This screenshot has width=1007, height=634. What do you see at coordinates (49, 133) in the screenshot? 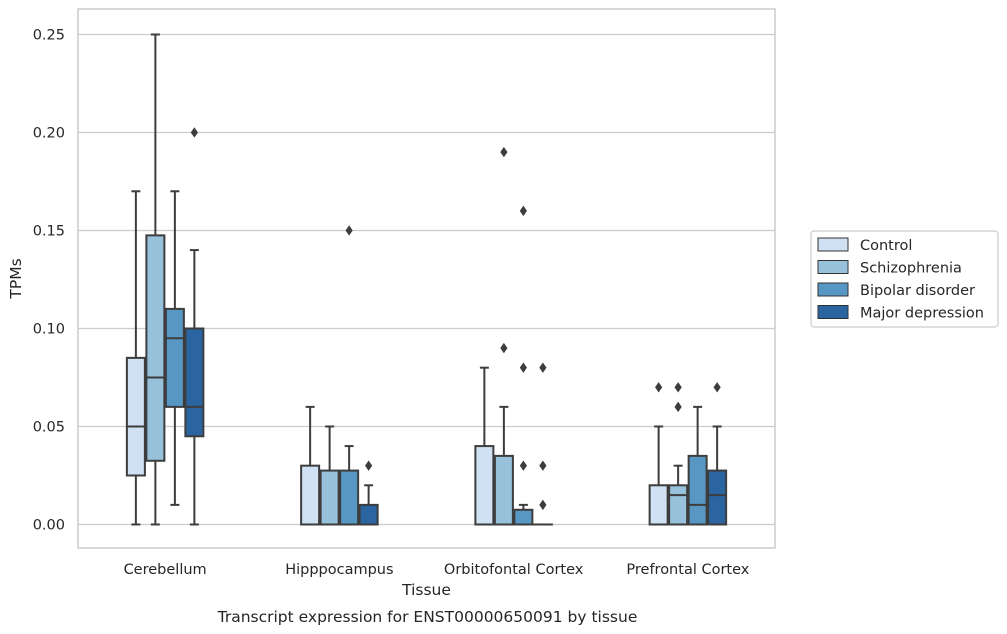
I see `y-tick-label: 0.20` at bounding box center [49, 133].